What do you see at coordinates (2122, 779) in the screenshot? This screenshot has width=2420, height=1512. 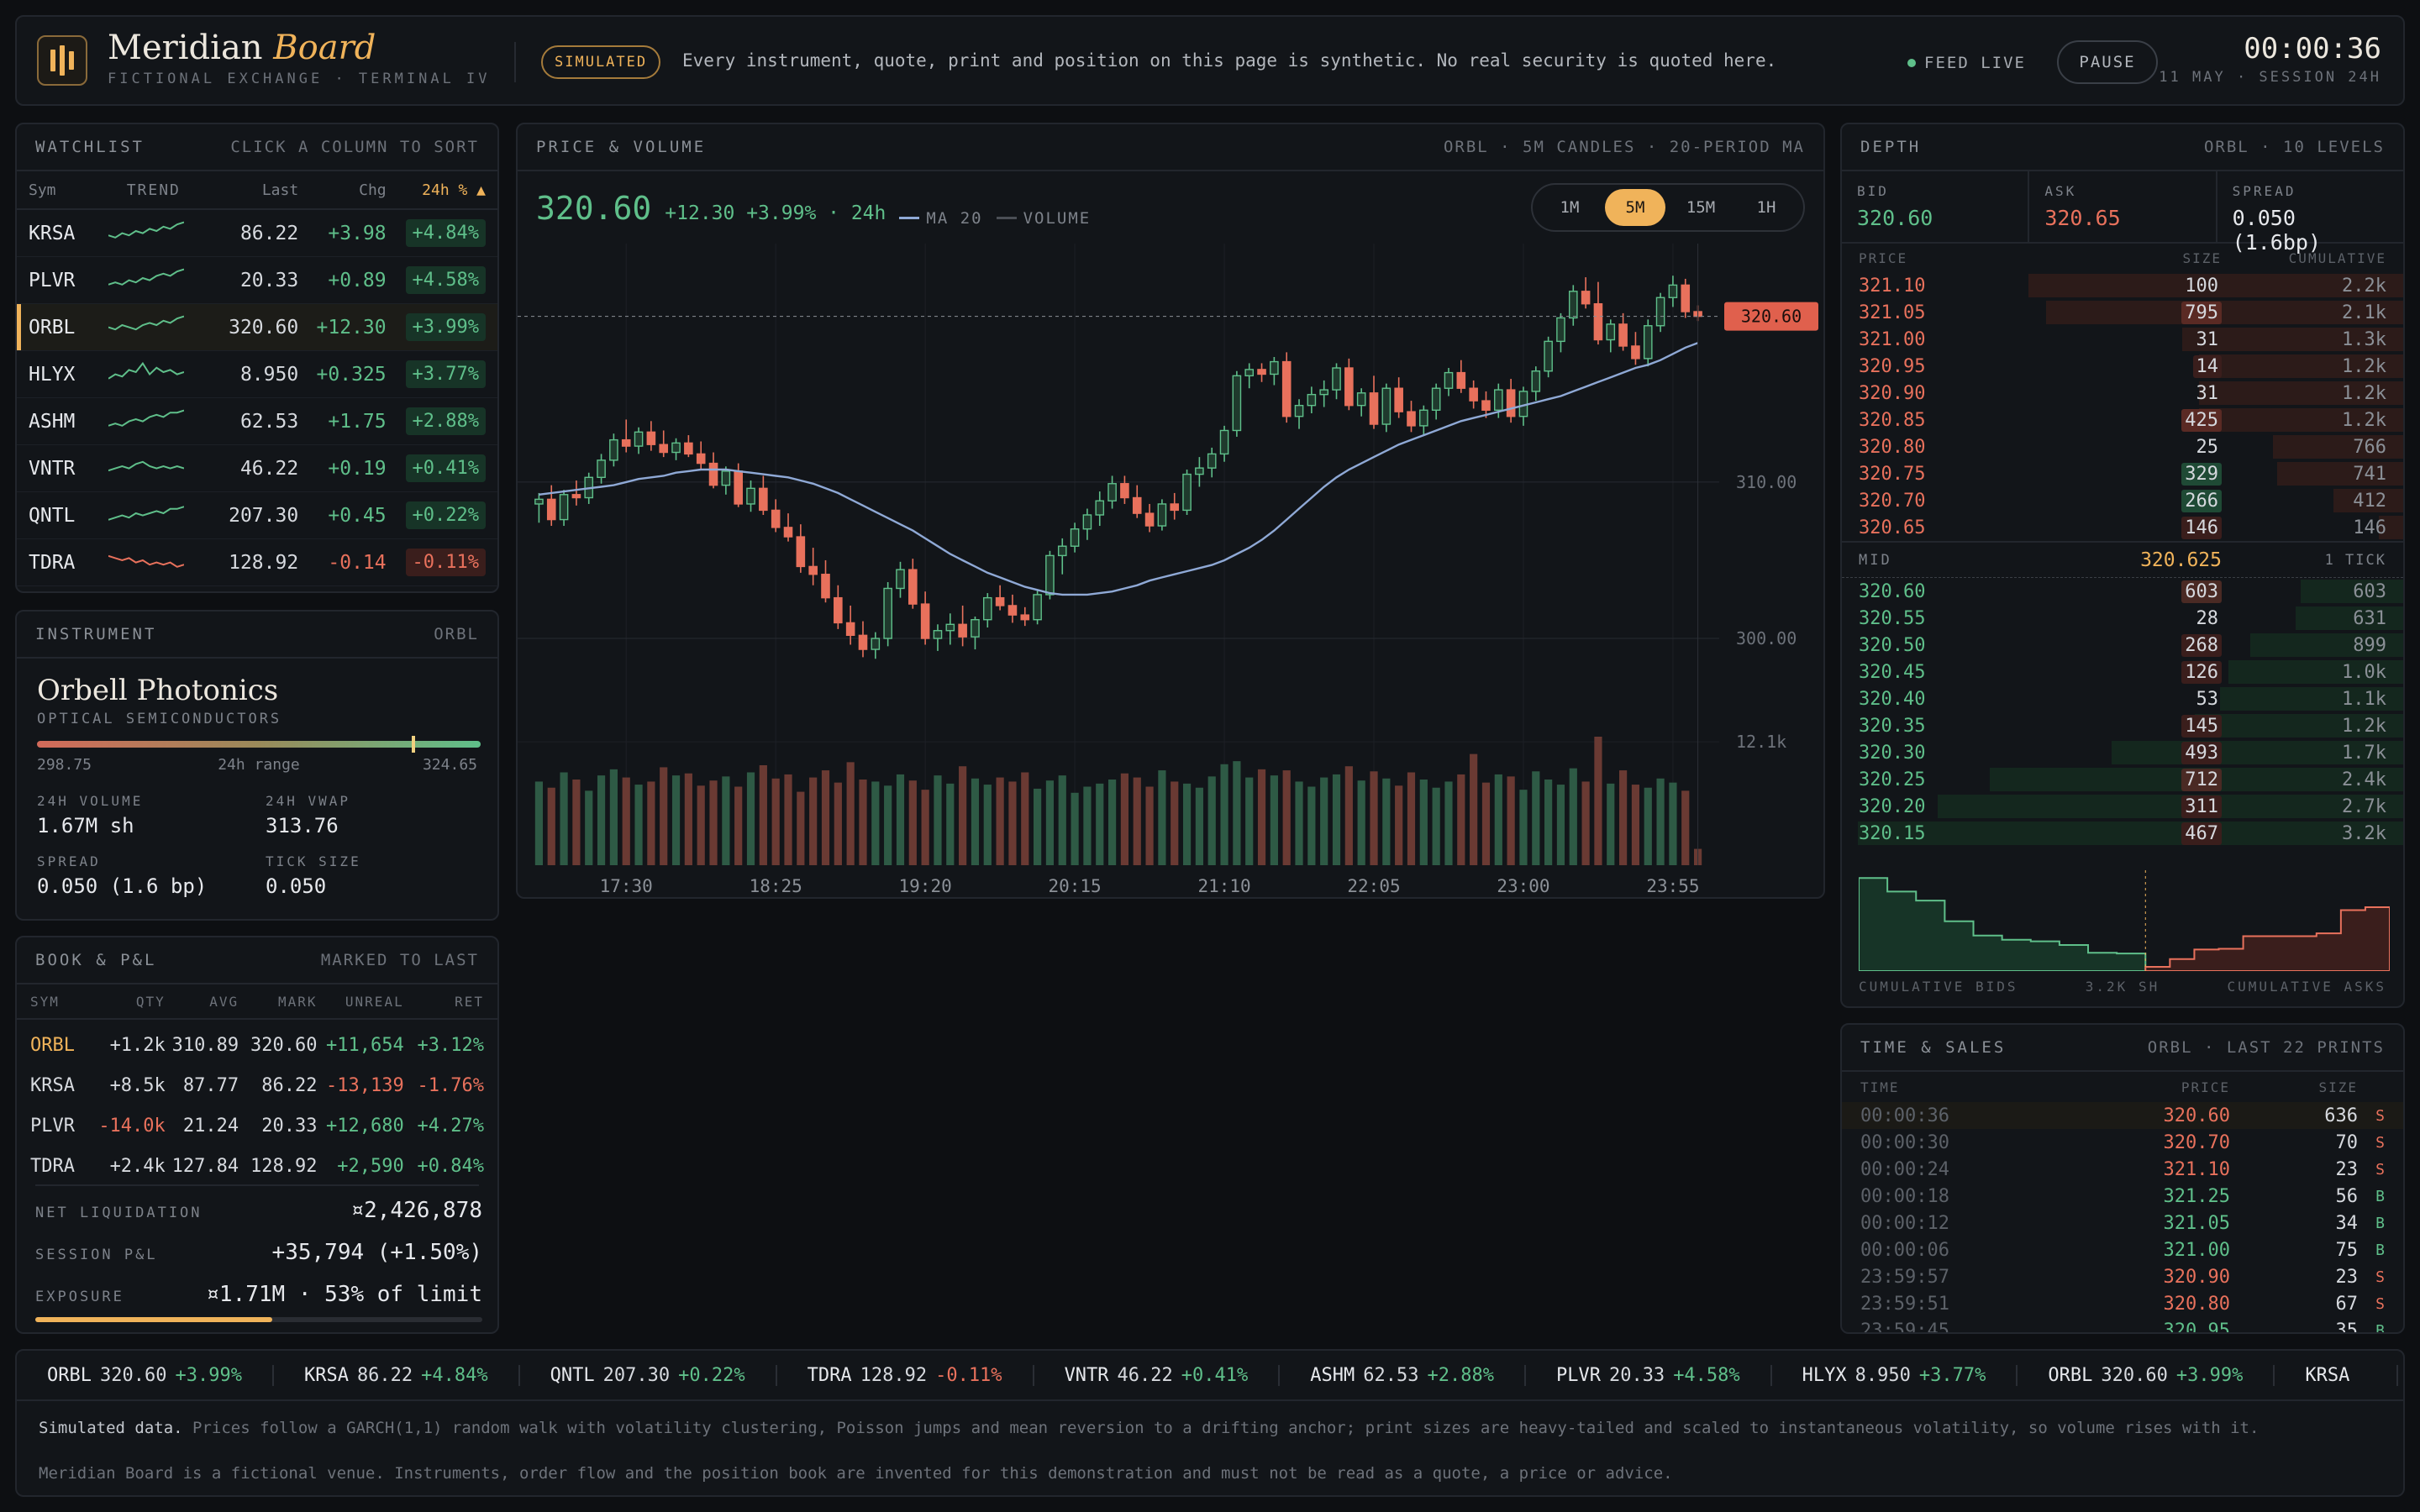 I see `bid-level: 320.25 712 2.4k` at bounding box center [2122, 779].